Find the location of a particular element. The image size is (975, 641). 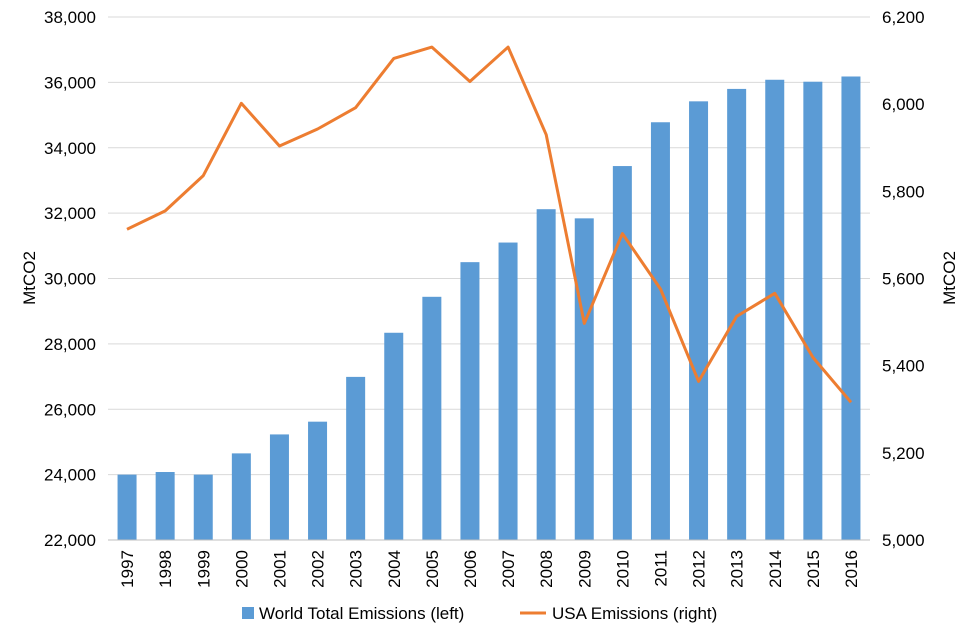

bar-2015 is located at coordinates (813, 310).